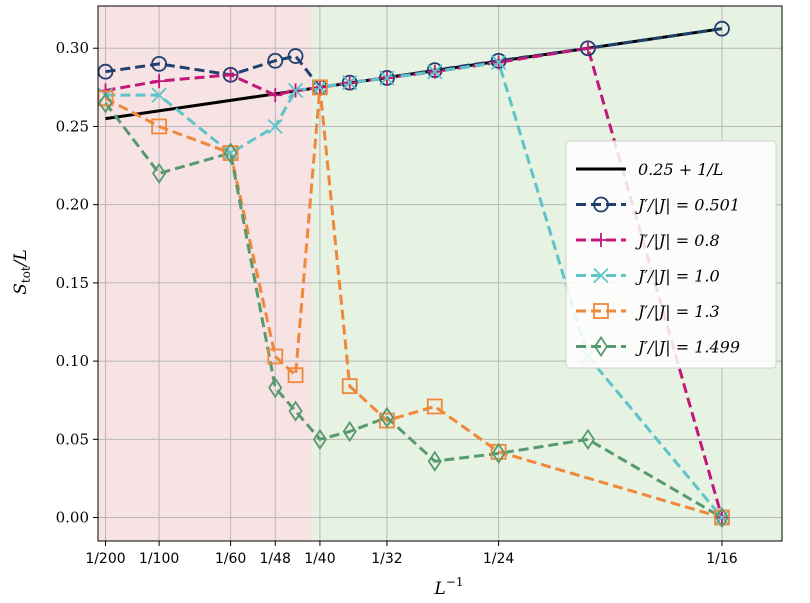  Describe the element at coordinates (455, 582) in the screenshot. I see `x-axis-label-sup: −1` at that location.